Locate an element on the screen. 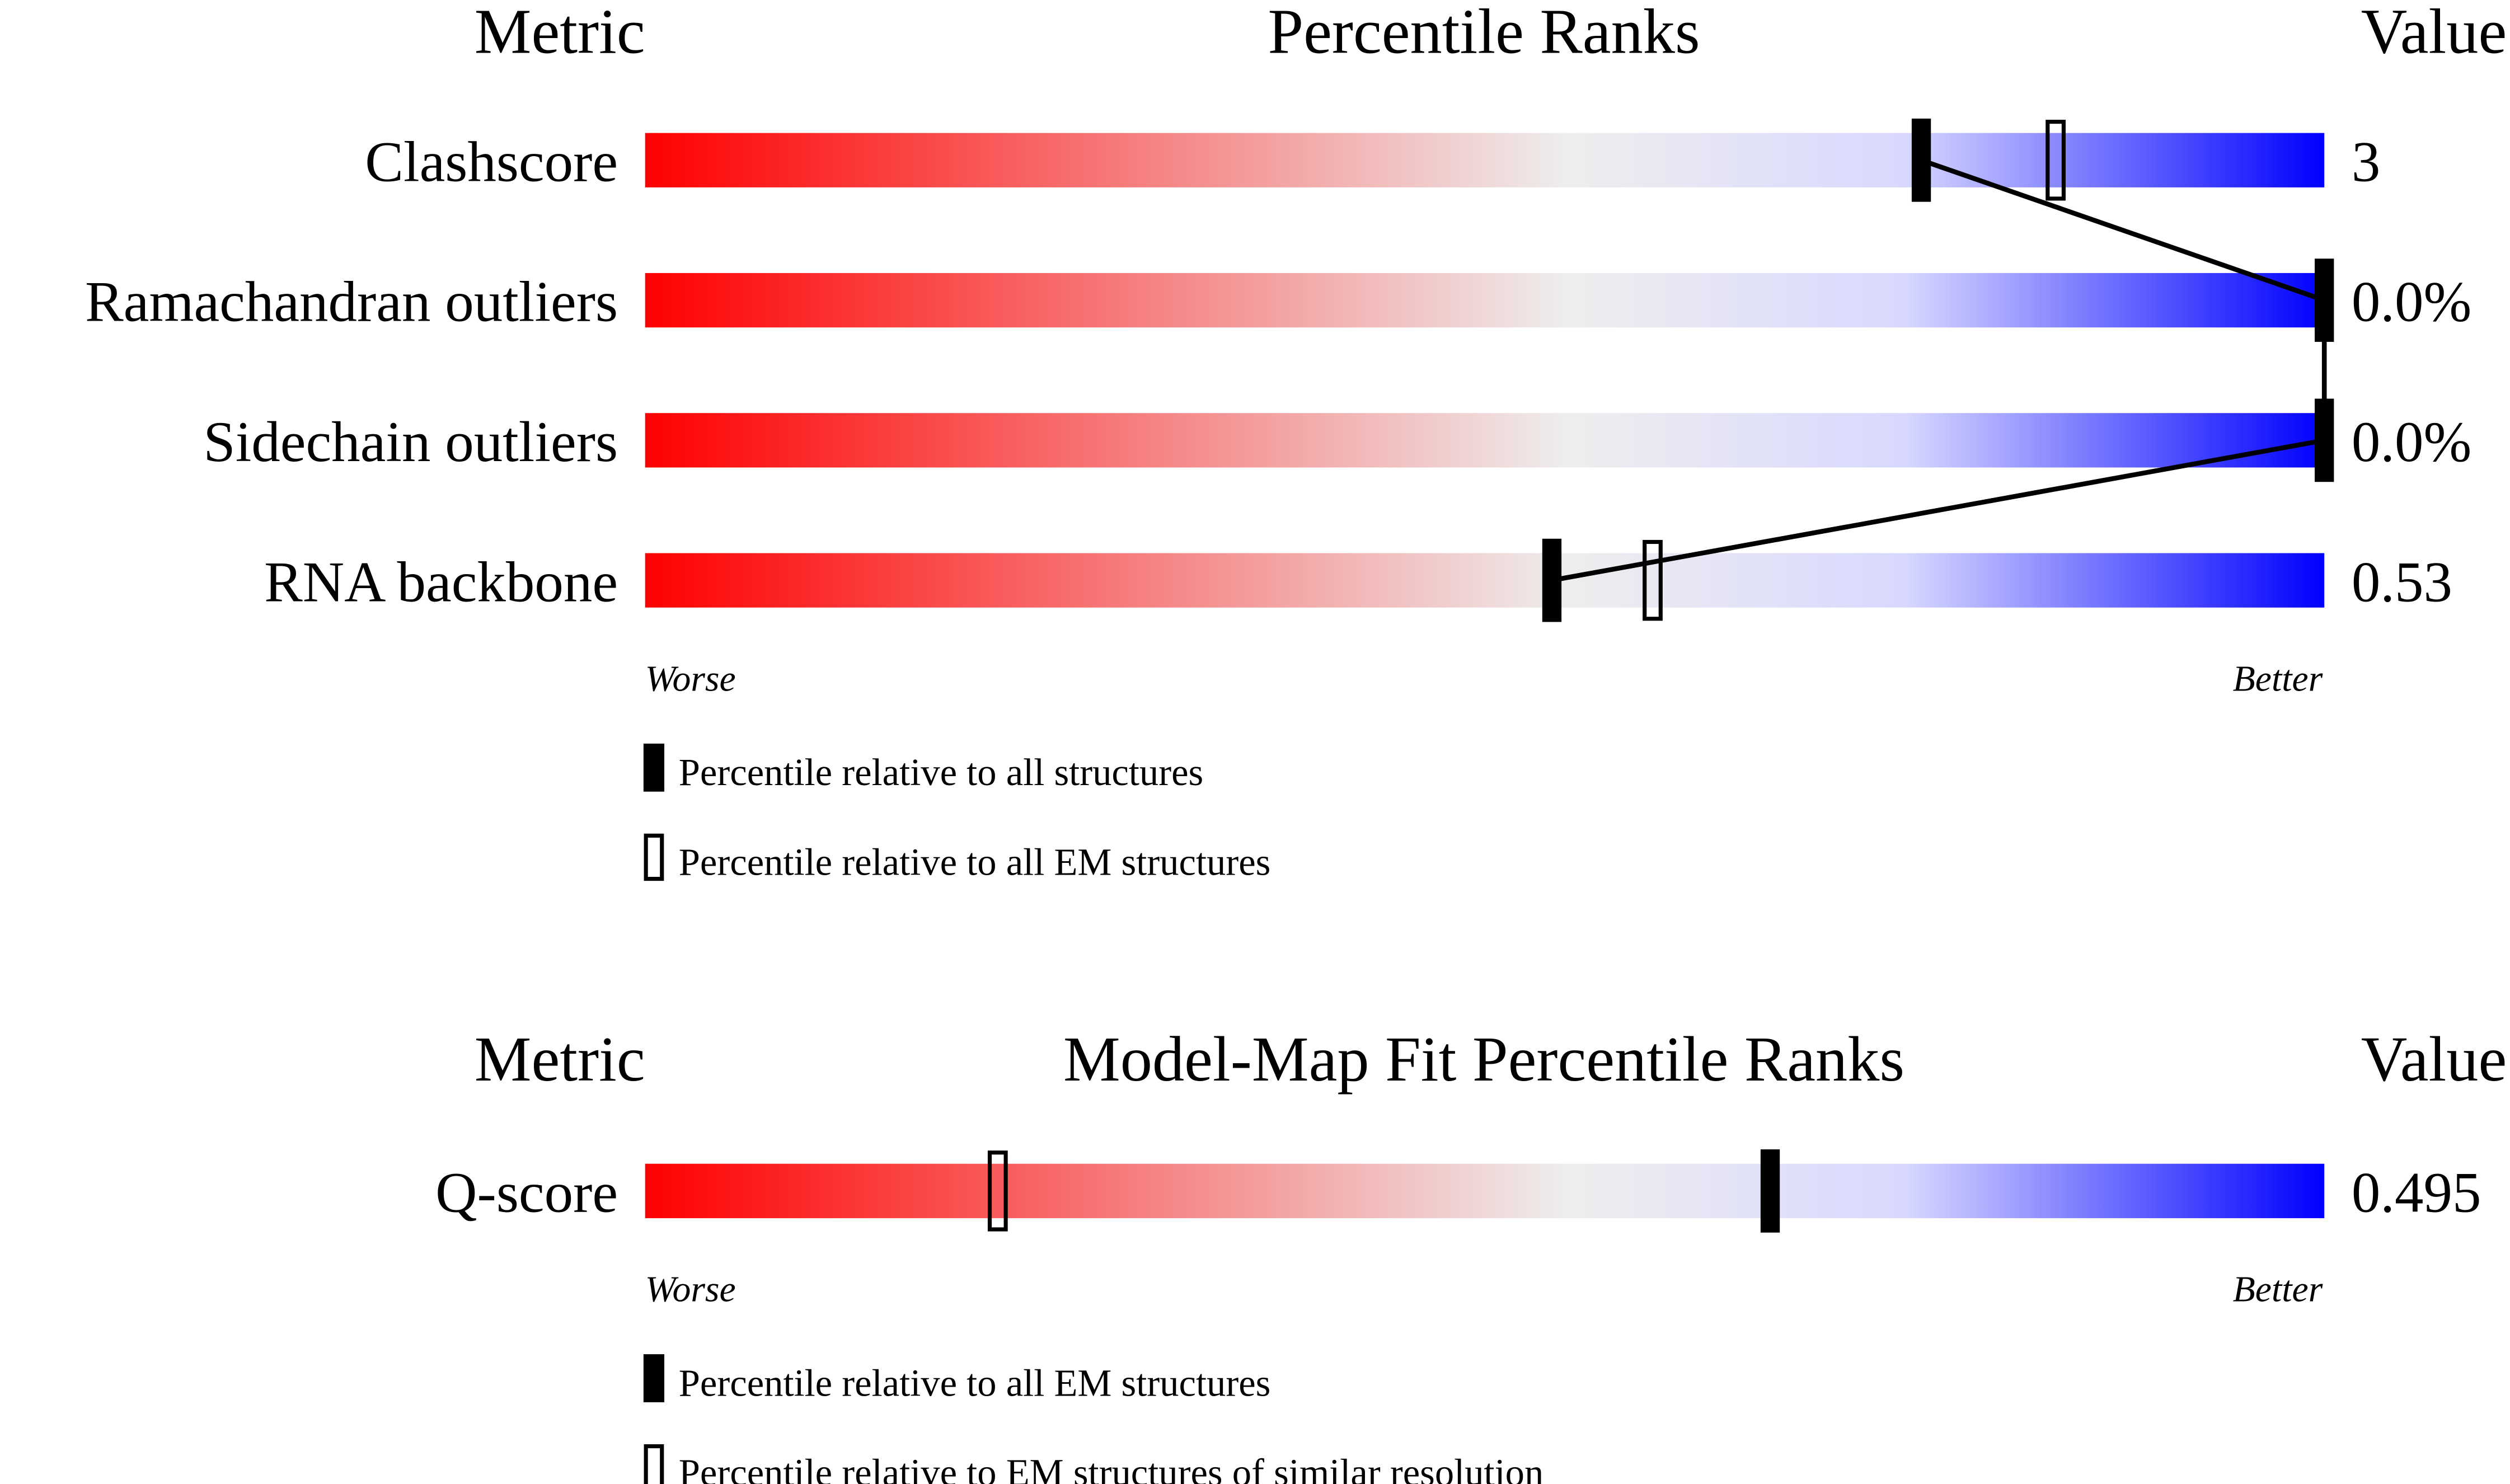 The image size is (2510, 1484). chart-title: Percentile Ranks is located at coordinates (1484, 33).